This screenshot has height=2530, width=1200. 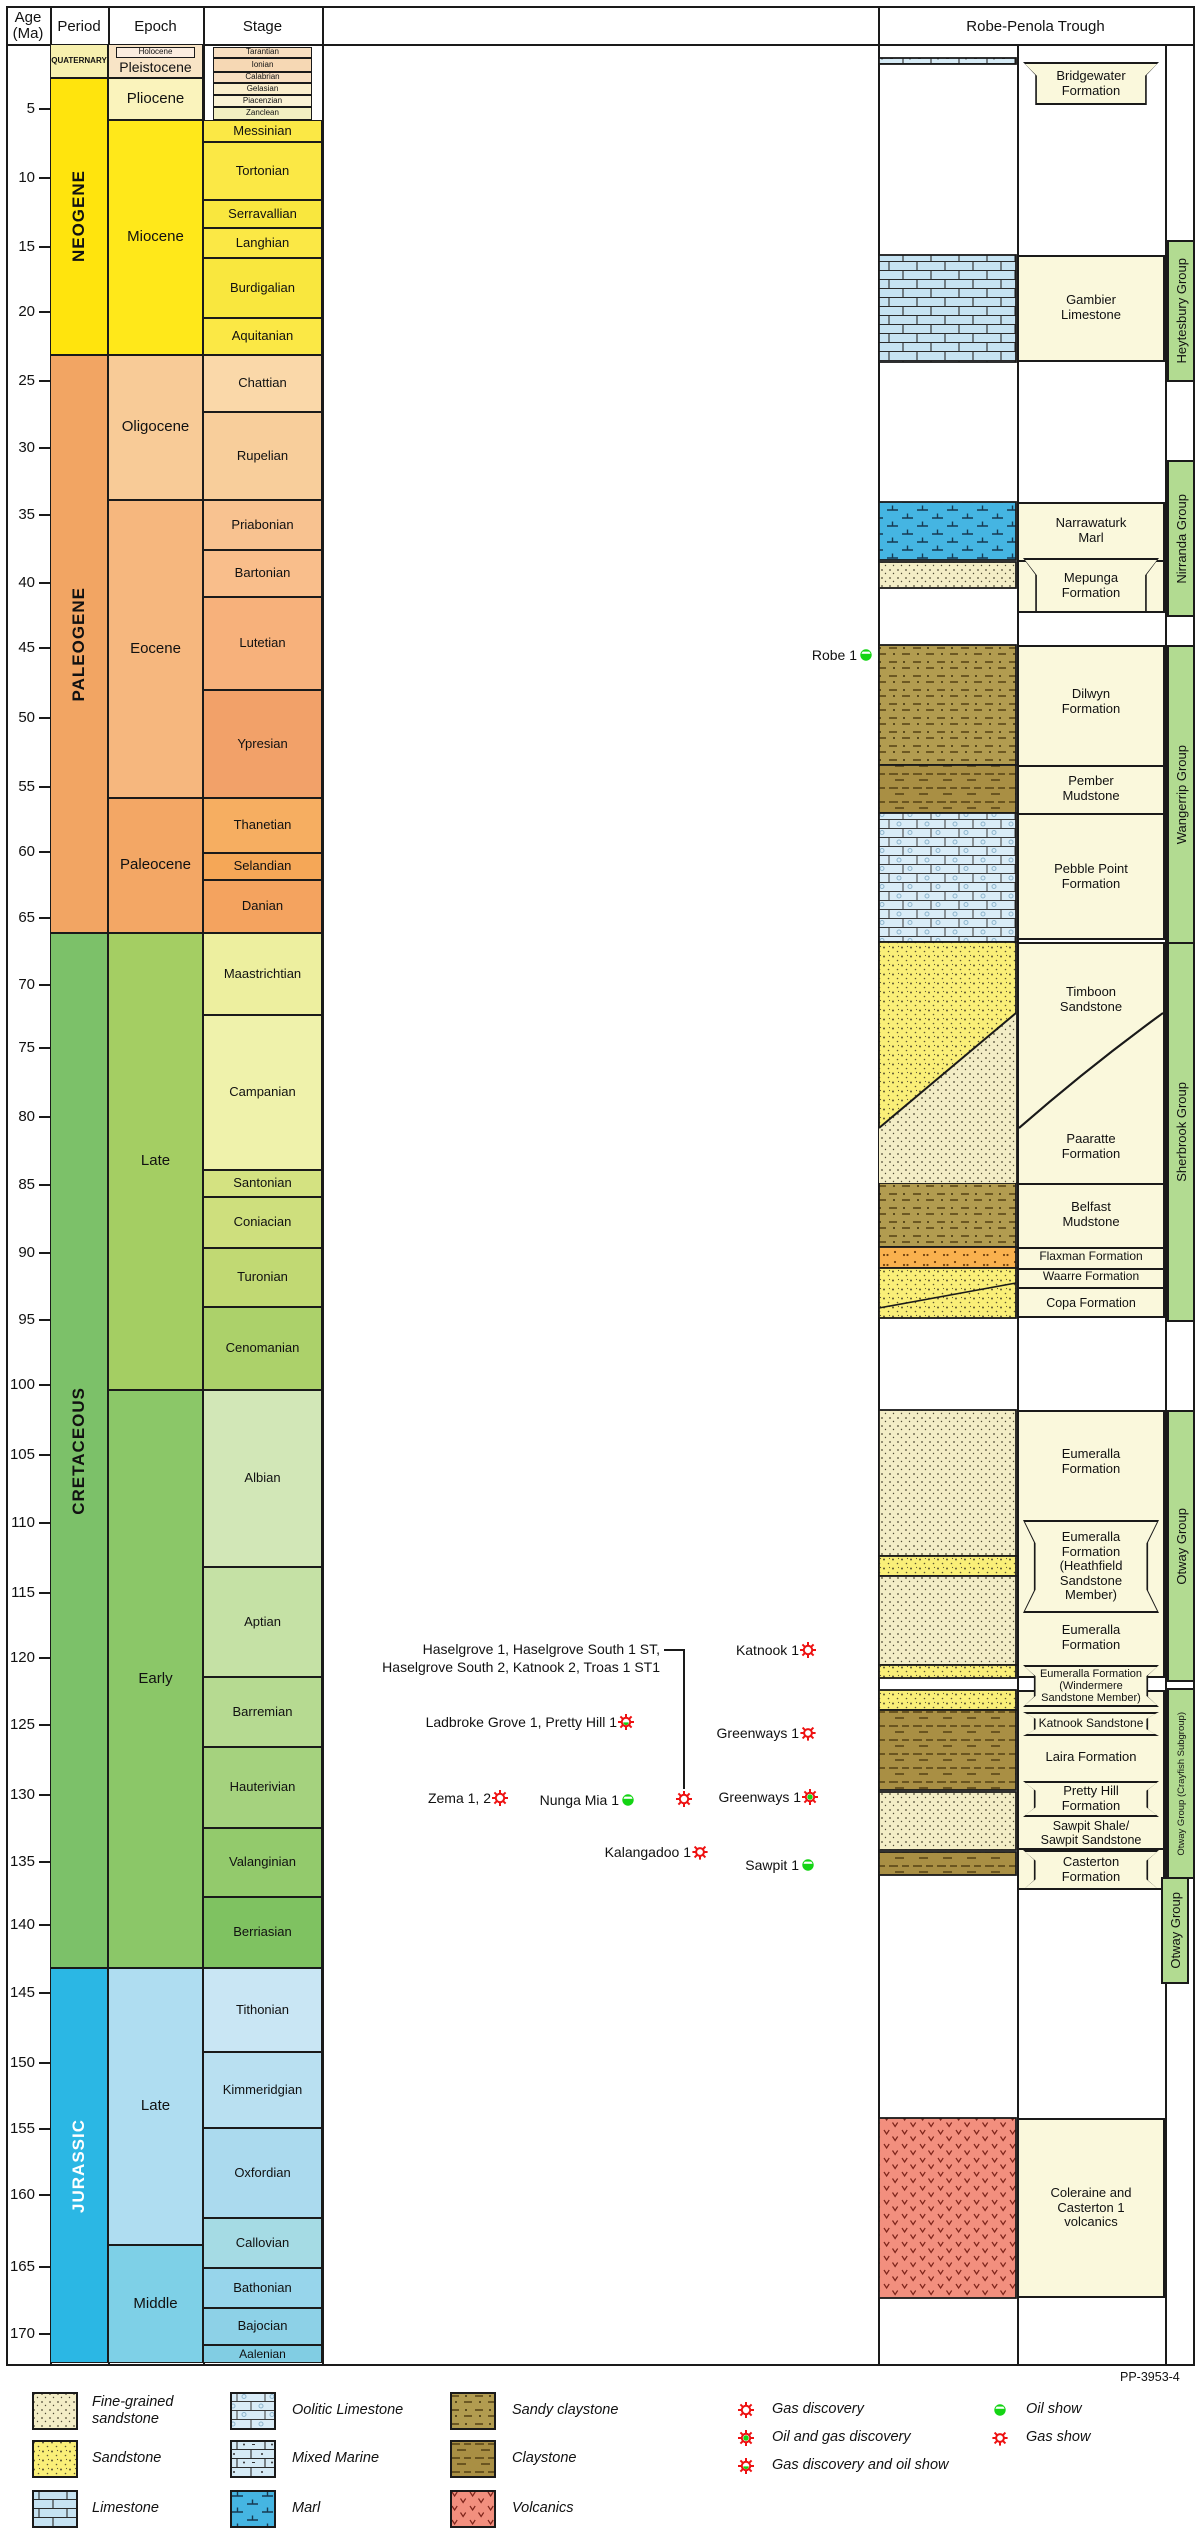 What do you see at coordinates (79, 1450) in the screenshot?
I see `period-cell: CRETACEOUS` at bounding box center [79, 1450].